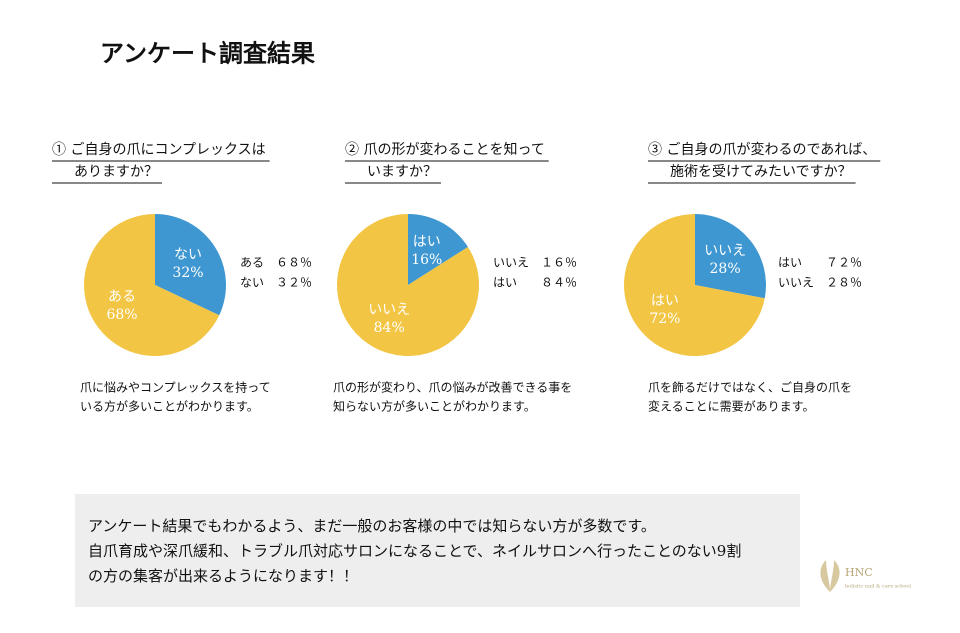 Image resolution: width=960 pixels, height=633 pixels. What do you see at coordinates (426, 260) in the screenshot?
I see `slice-value-label: 16%` at bounding box center [426, 260].